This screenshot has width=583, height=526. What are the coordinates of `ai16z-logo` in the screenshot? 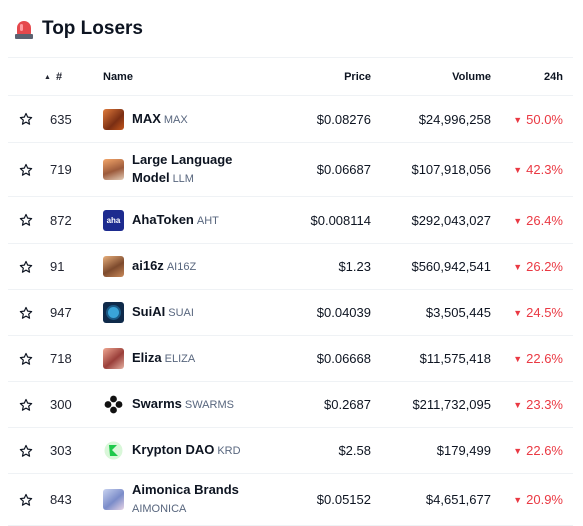 It's located at (113, 266).